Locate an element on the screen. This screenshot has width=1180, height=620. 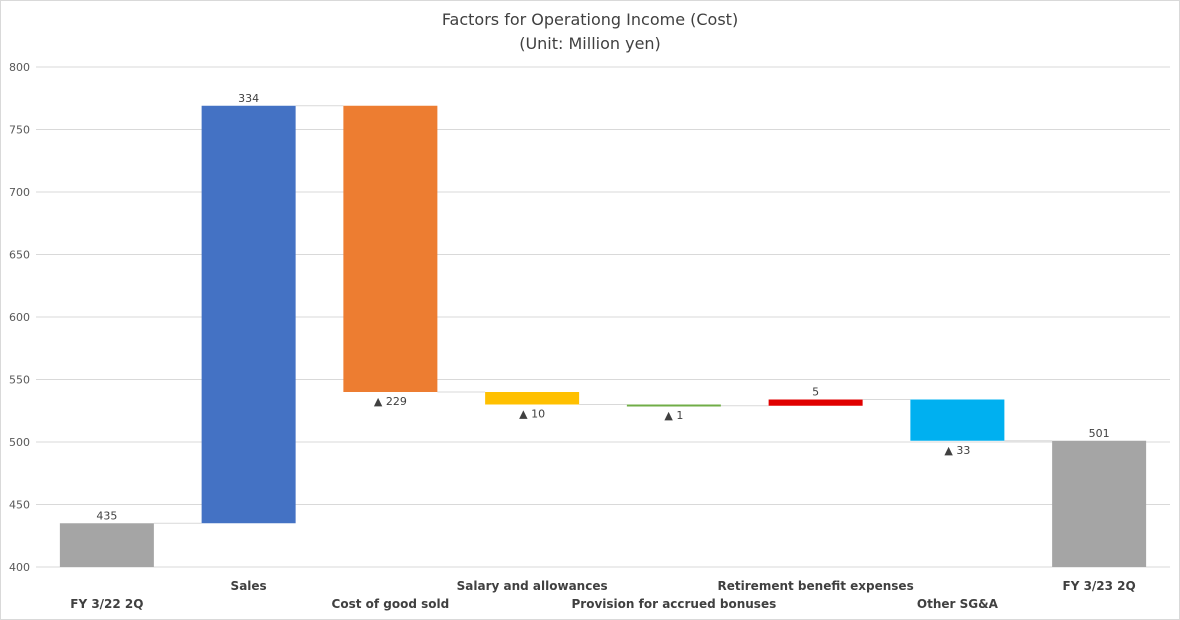
y-tick-label: 500 is located at coordinates (19, 442).